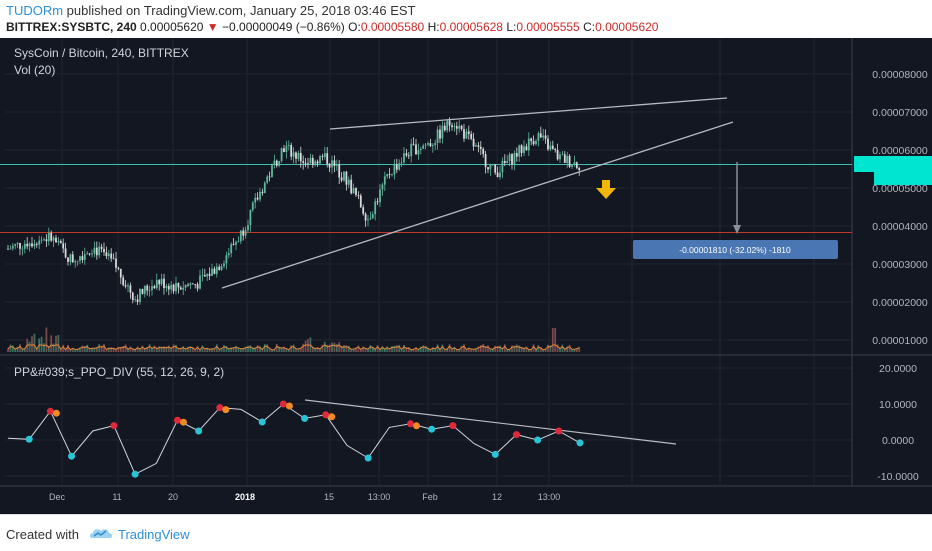 This screenshot has width=932, height=551. I want to click on measure-box, so click(735, 249).